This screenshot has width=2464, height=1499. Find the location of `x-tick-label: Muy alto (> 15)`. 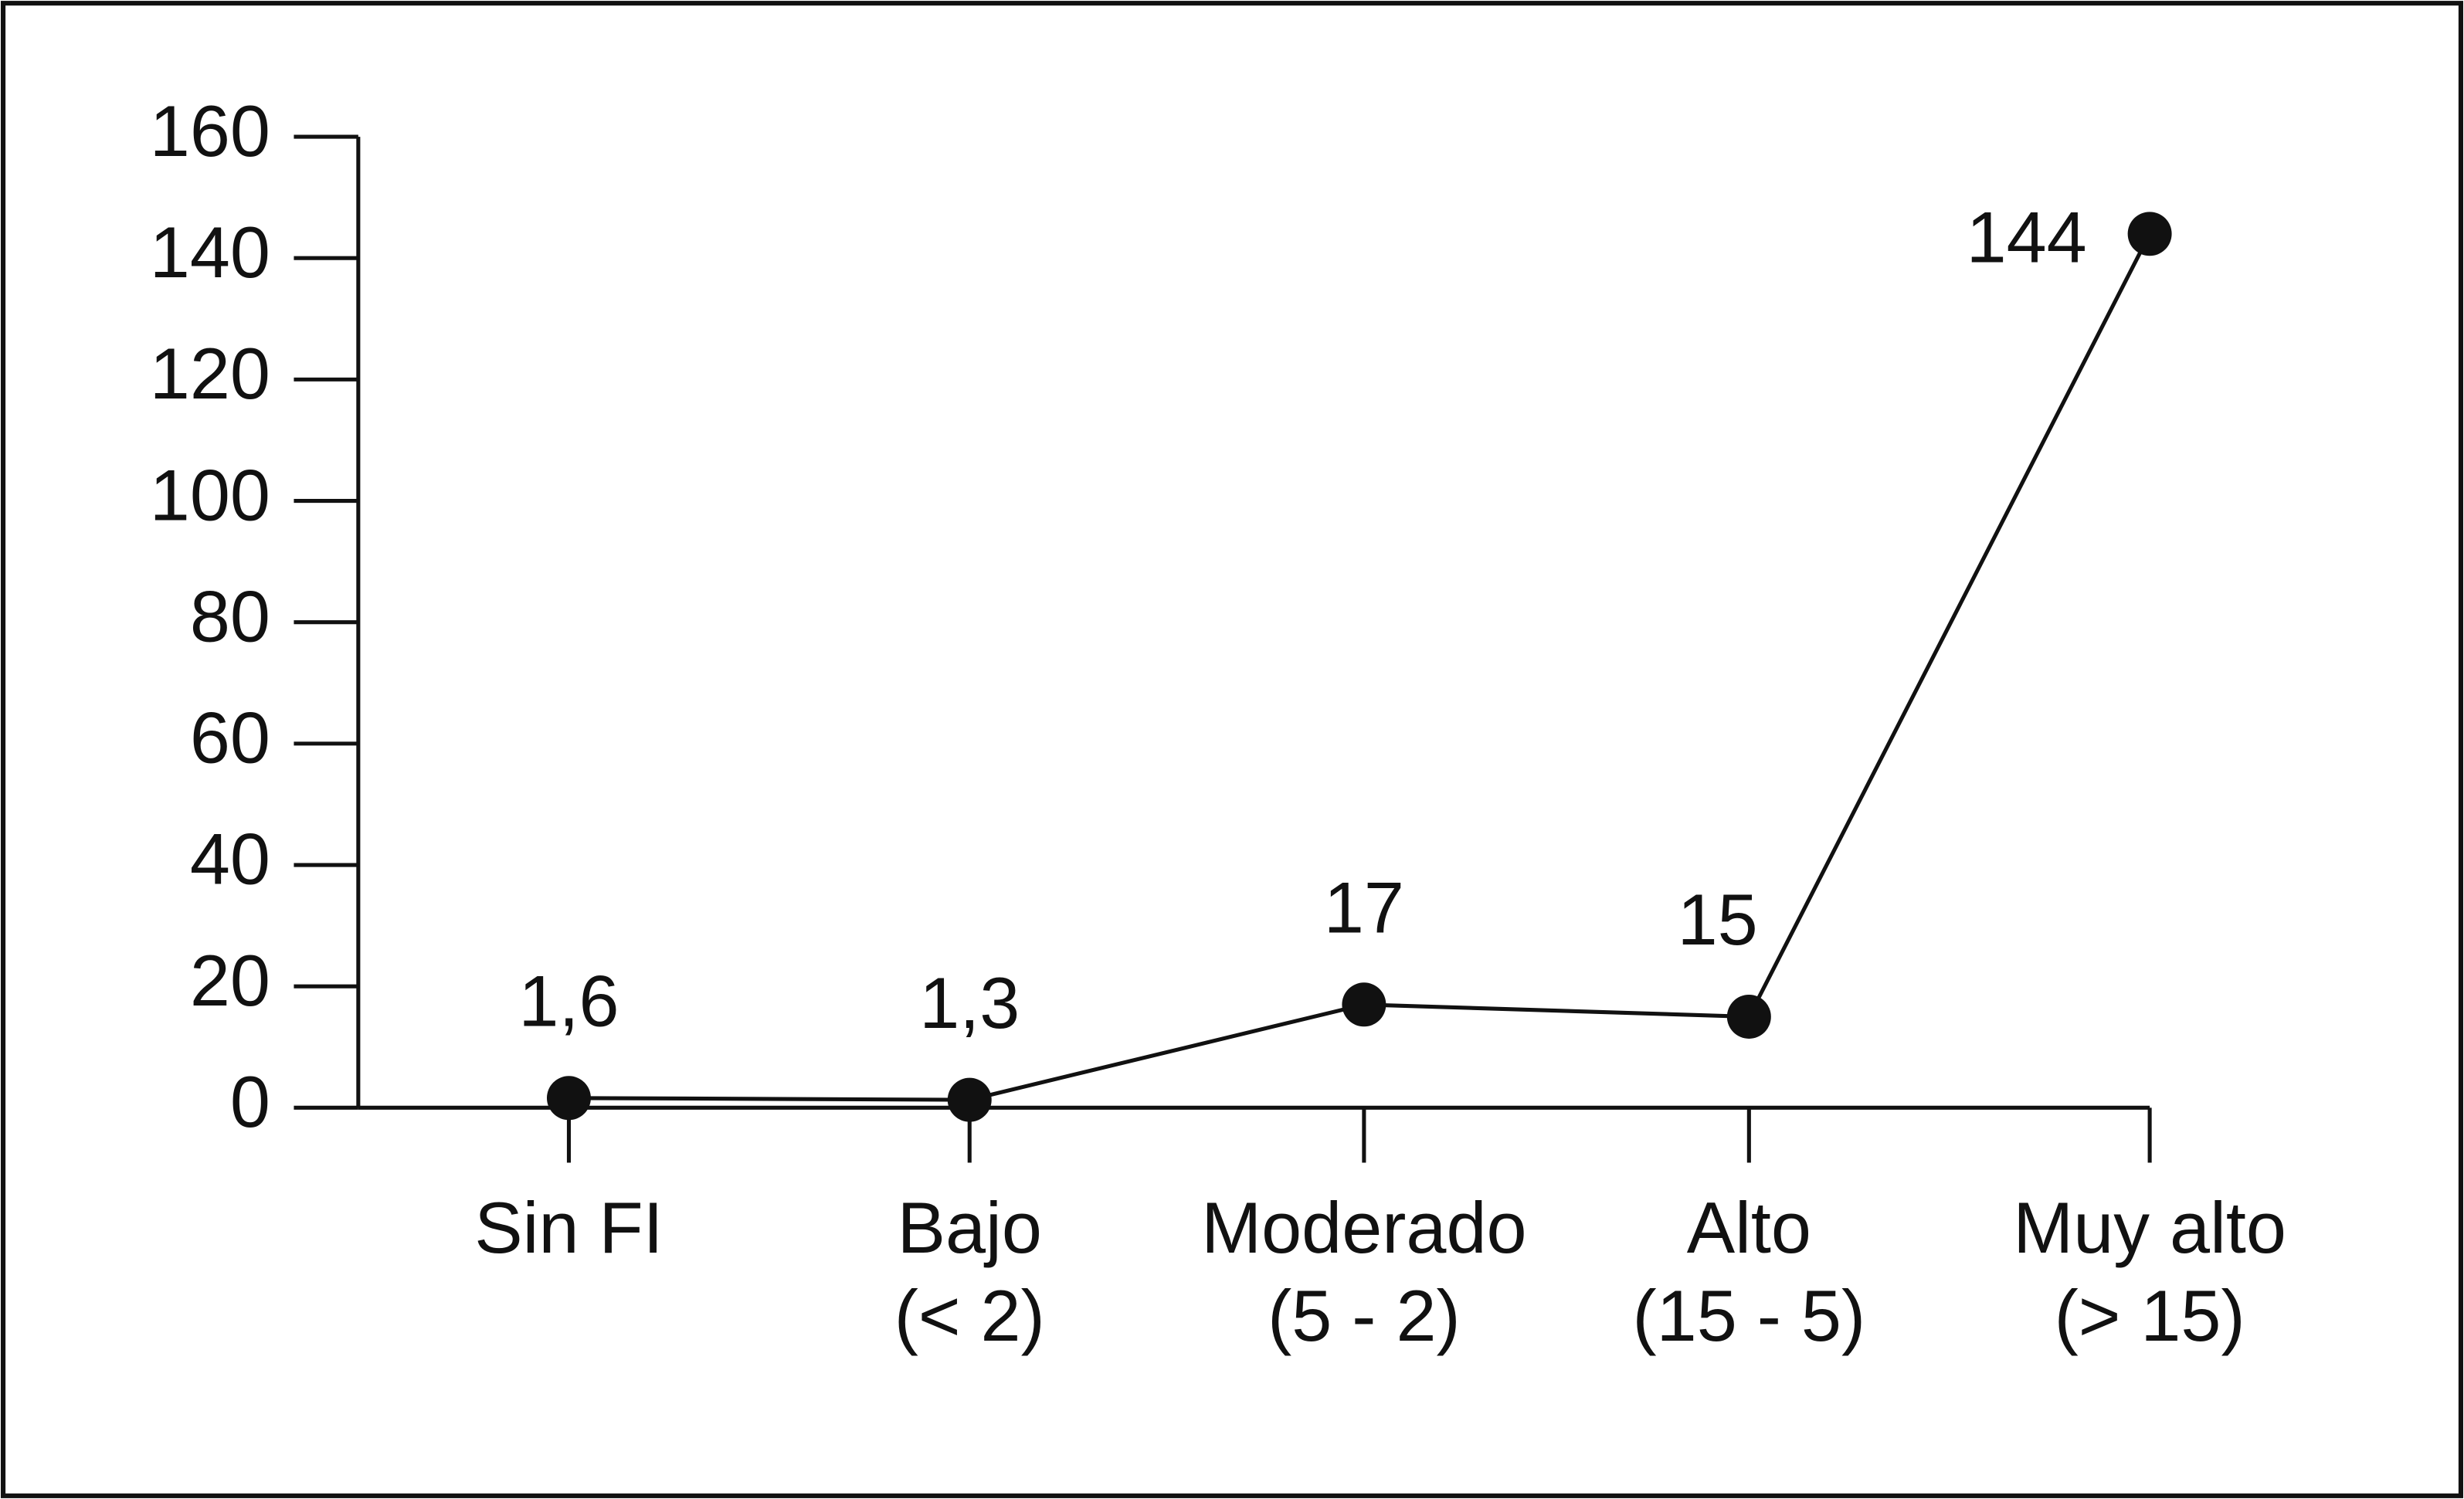

x-tick-label: Muy alto (> 15) is located at coordinates (2149, 1272).